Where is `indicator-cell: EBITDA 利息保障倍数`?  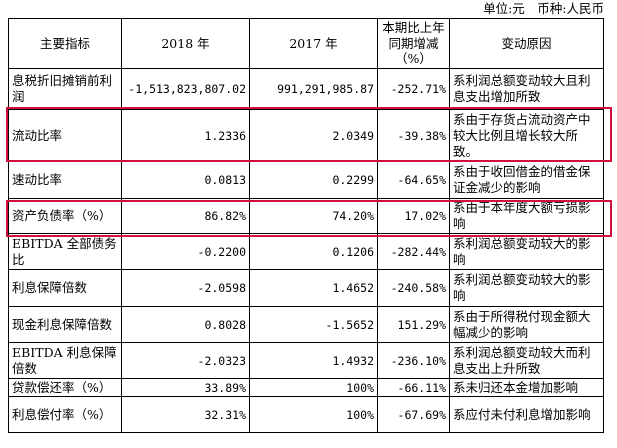
indicator-cell: EBITDA 利息保障倍数 is located at coordinates (65, 360).